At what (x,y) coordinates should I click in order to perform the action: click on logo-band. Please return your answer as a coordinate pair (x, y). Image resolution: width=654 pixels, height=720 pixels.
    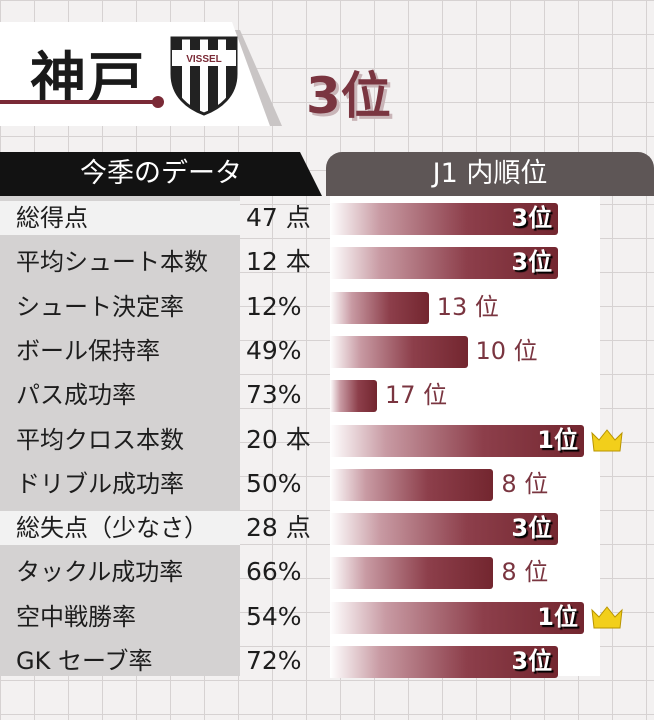
    Looking at the image, I should click on (204, 58).